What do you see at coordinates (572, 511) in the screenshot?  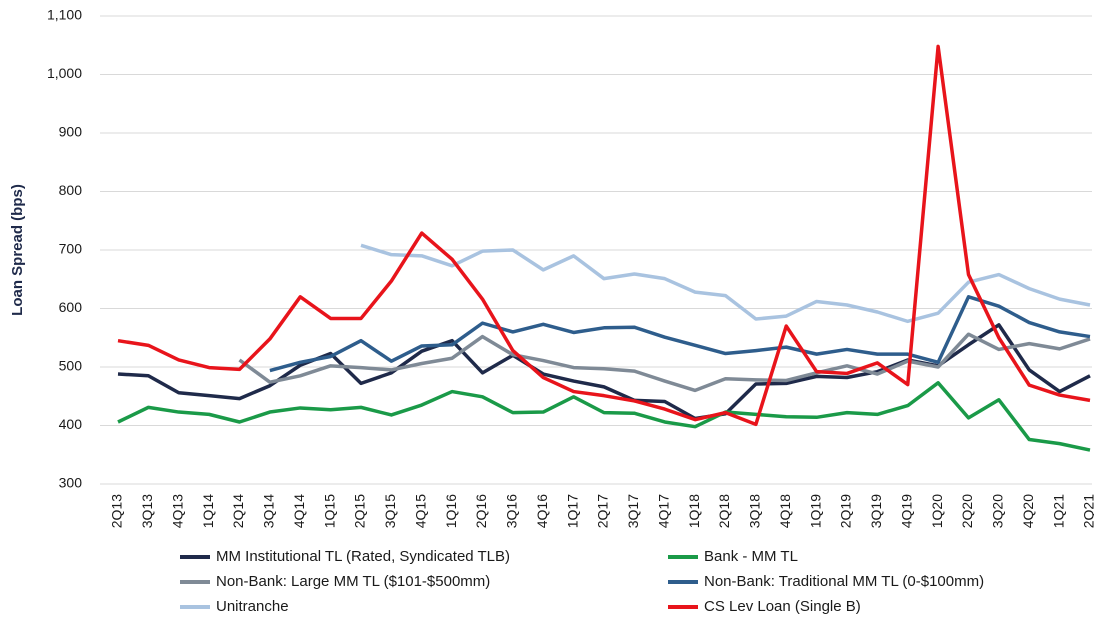 I see `x-tick-label: 1Q17` at bounding box center [572, 511].